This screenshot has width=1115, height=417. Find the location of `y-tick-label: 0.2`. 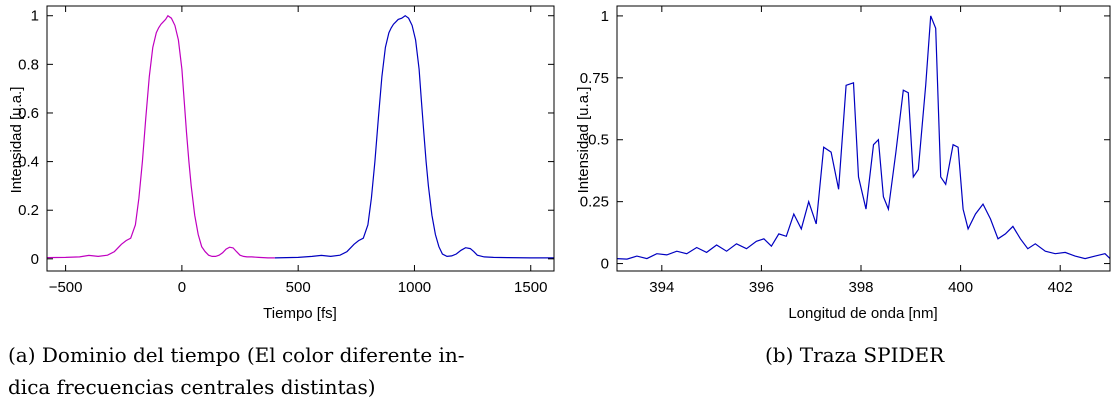

y-tick-label: 0.2 is located at coordinates (28, 210).